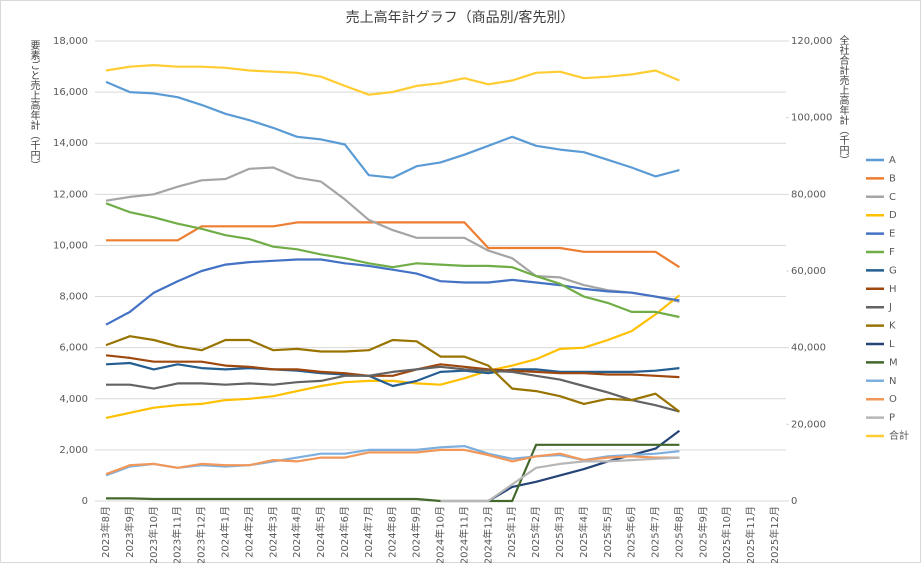 The height and width of the screenshot is (563, 921). Describe the element at coordinates (177, 534) in the screenshot. I see `x-tick-label: 2023年11月` at that location.